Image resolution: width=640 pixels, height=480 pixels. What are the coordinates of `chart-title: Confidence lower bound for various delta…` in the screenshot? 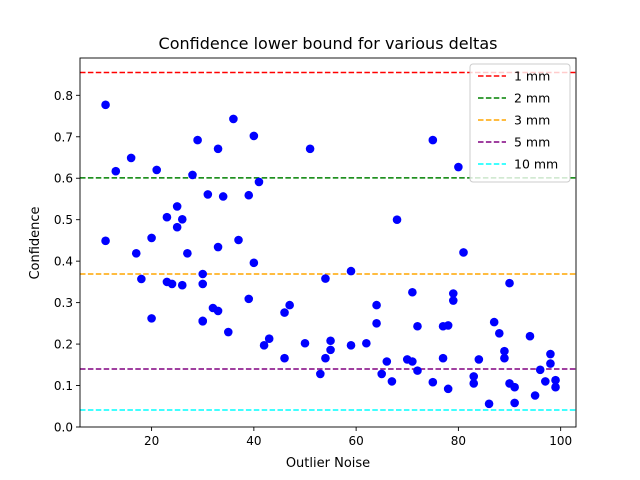 It's located at (328, 43).